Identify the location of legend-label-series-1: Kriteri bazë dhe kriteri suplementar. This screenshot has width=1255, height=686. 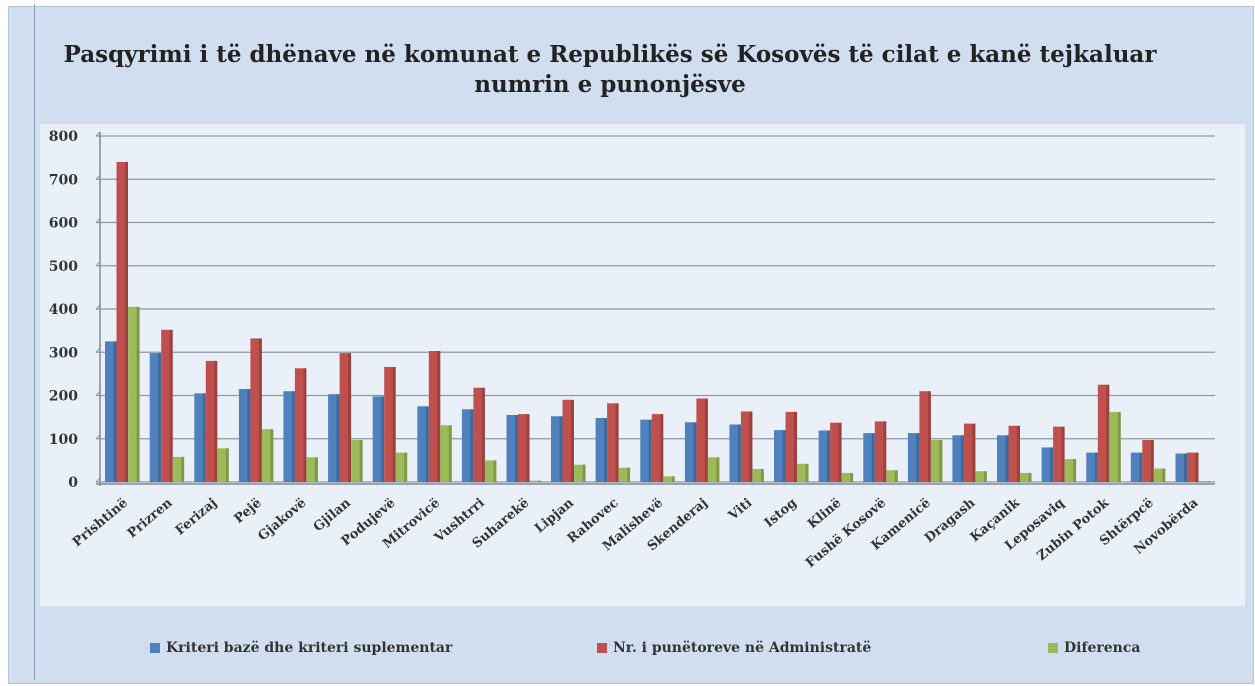
(309, 648).